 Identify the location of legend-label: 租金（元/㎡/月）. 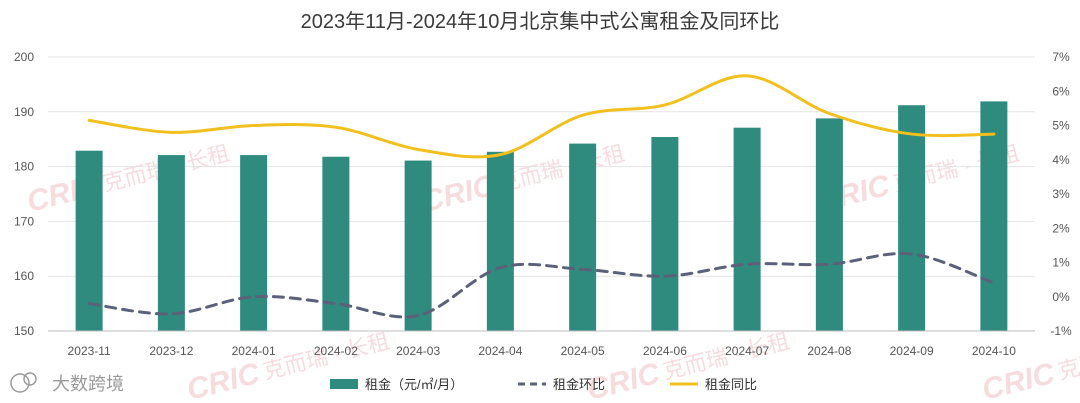
(414, 384).